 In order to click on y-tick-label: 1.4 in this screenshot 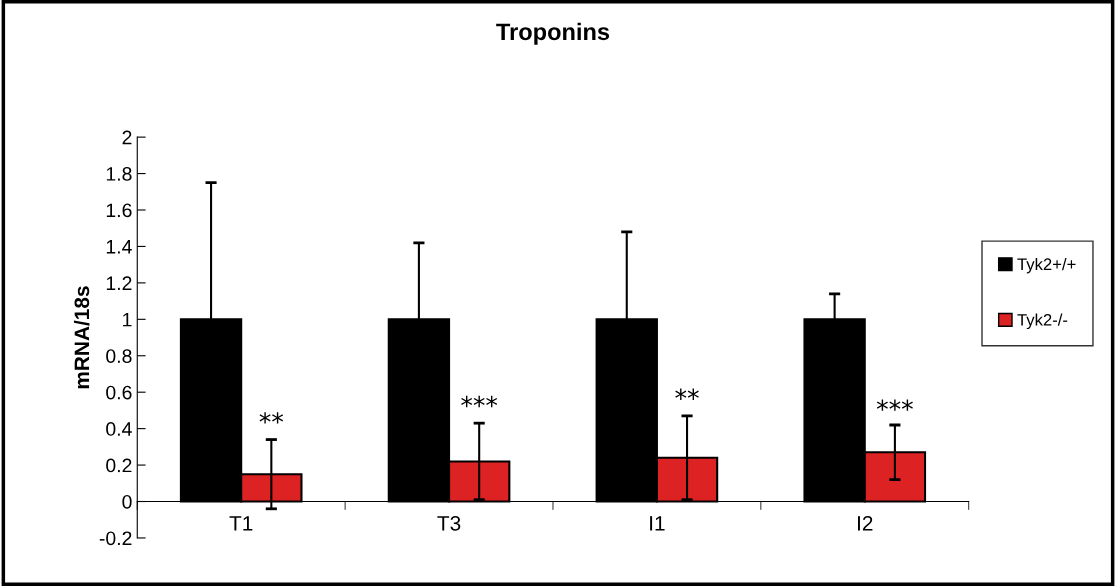, I will do `click(119, 247)`.